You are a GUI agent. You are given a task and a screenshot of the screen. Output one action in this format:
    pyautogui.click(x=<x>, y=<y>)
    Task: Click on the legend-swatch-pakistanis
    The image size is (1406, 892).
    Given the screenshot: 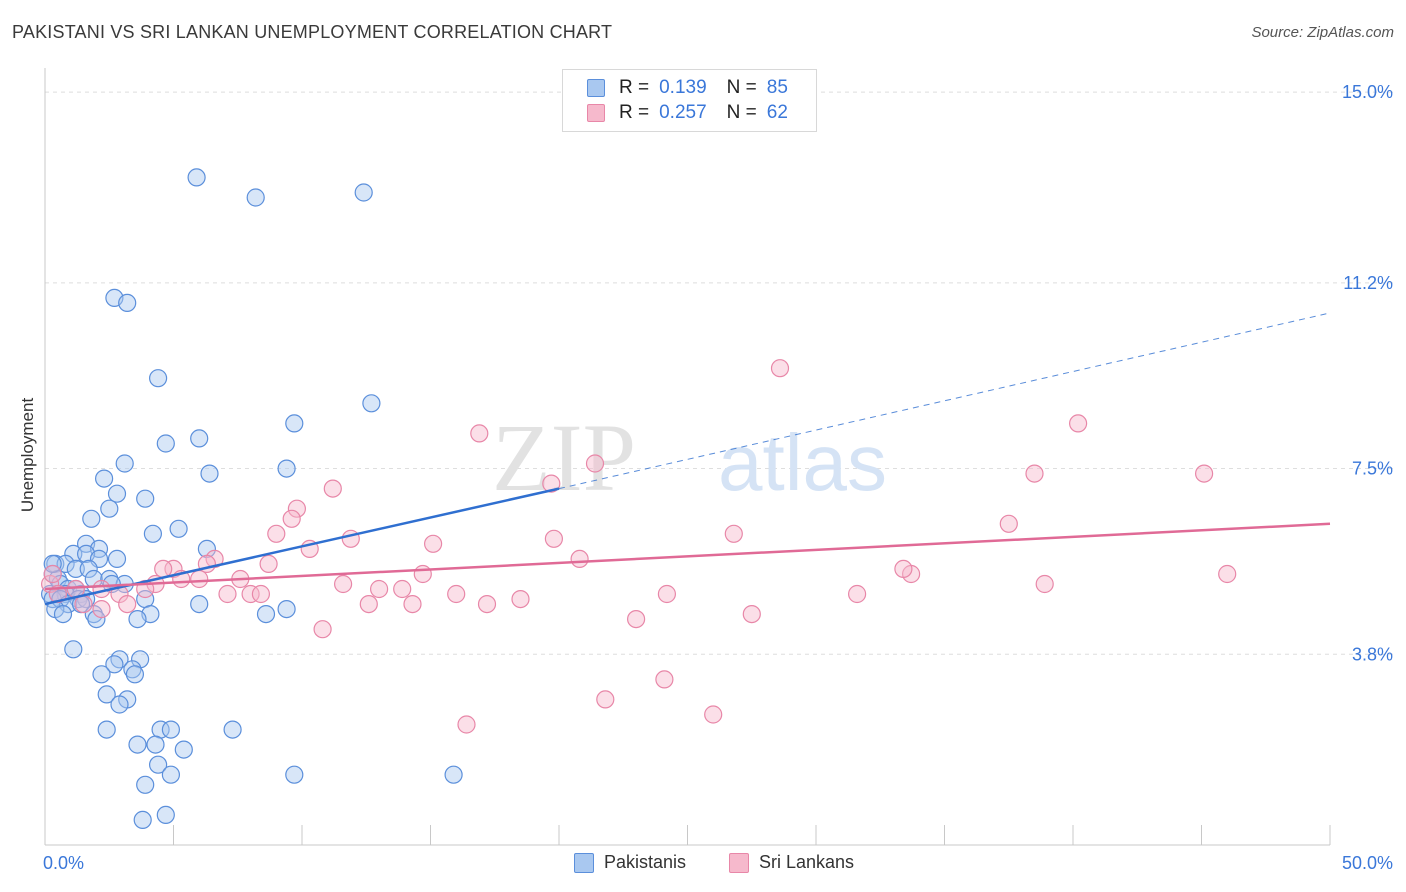 What is the action you would take?
    pyautogui.click(x=596, y=88)
    